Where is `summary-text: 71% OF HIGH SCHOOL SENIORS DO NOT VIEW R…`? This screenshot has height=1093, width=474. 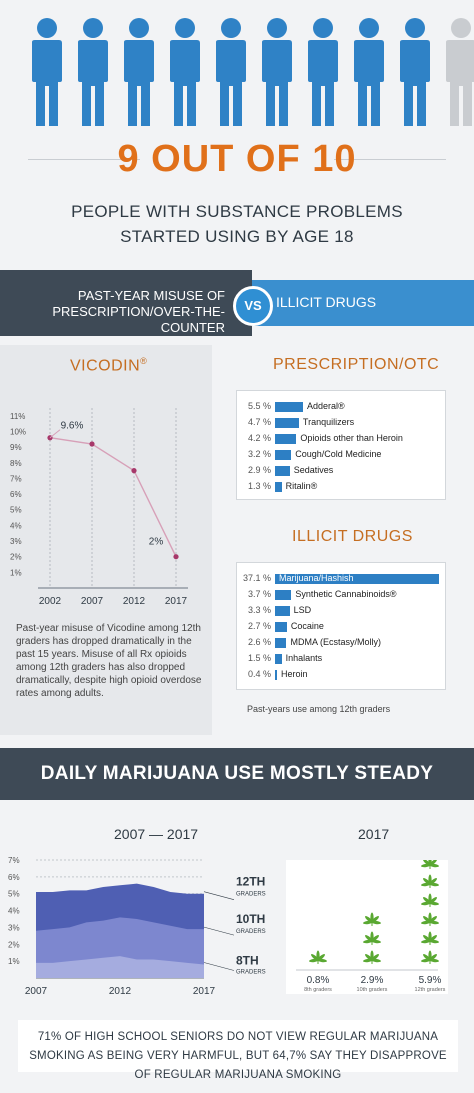
summary-text: 71% OF HIGH SCHOOL SENIORS DO NOT VIEW R… is located at coordinates (238, 1056).